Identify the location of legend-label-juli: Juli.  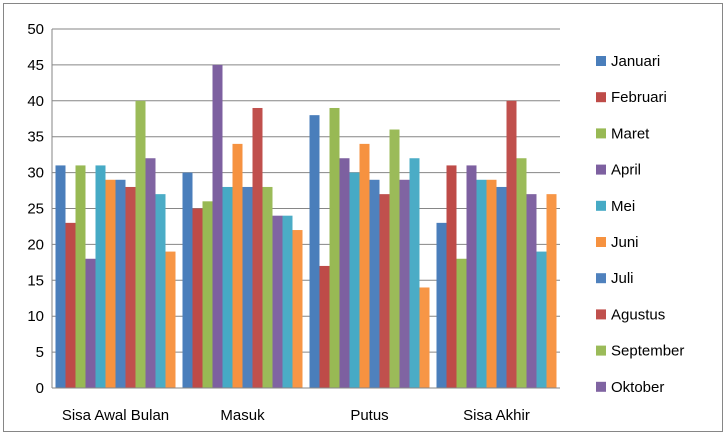
(622, 278).